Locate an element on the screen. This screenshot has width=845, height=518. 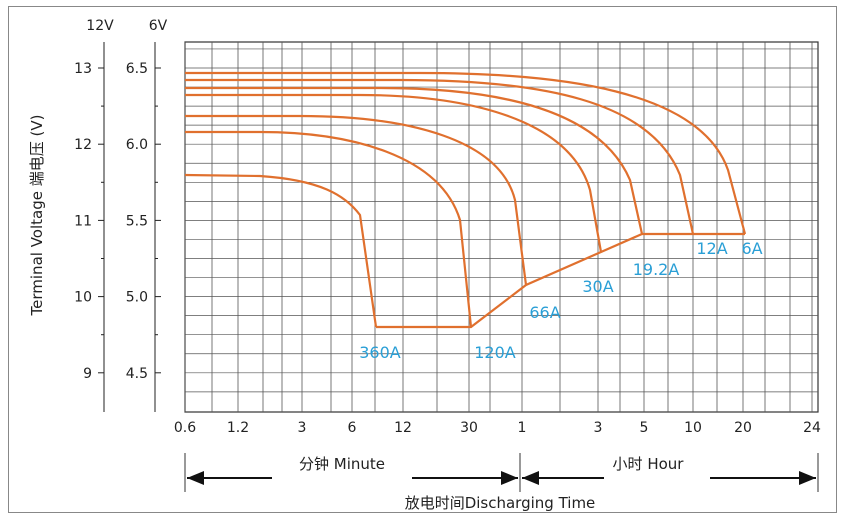
curve-label-19-2a: 19.2A is located at coordinates (656, 269).